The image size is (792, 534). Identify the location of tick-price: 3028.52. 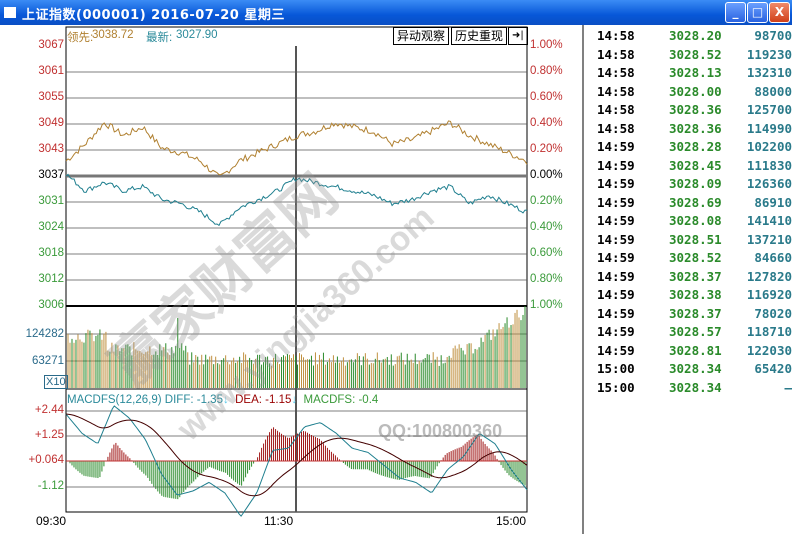
(695, 257).